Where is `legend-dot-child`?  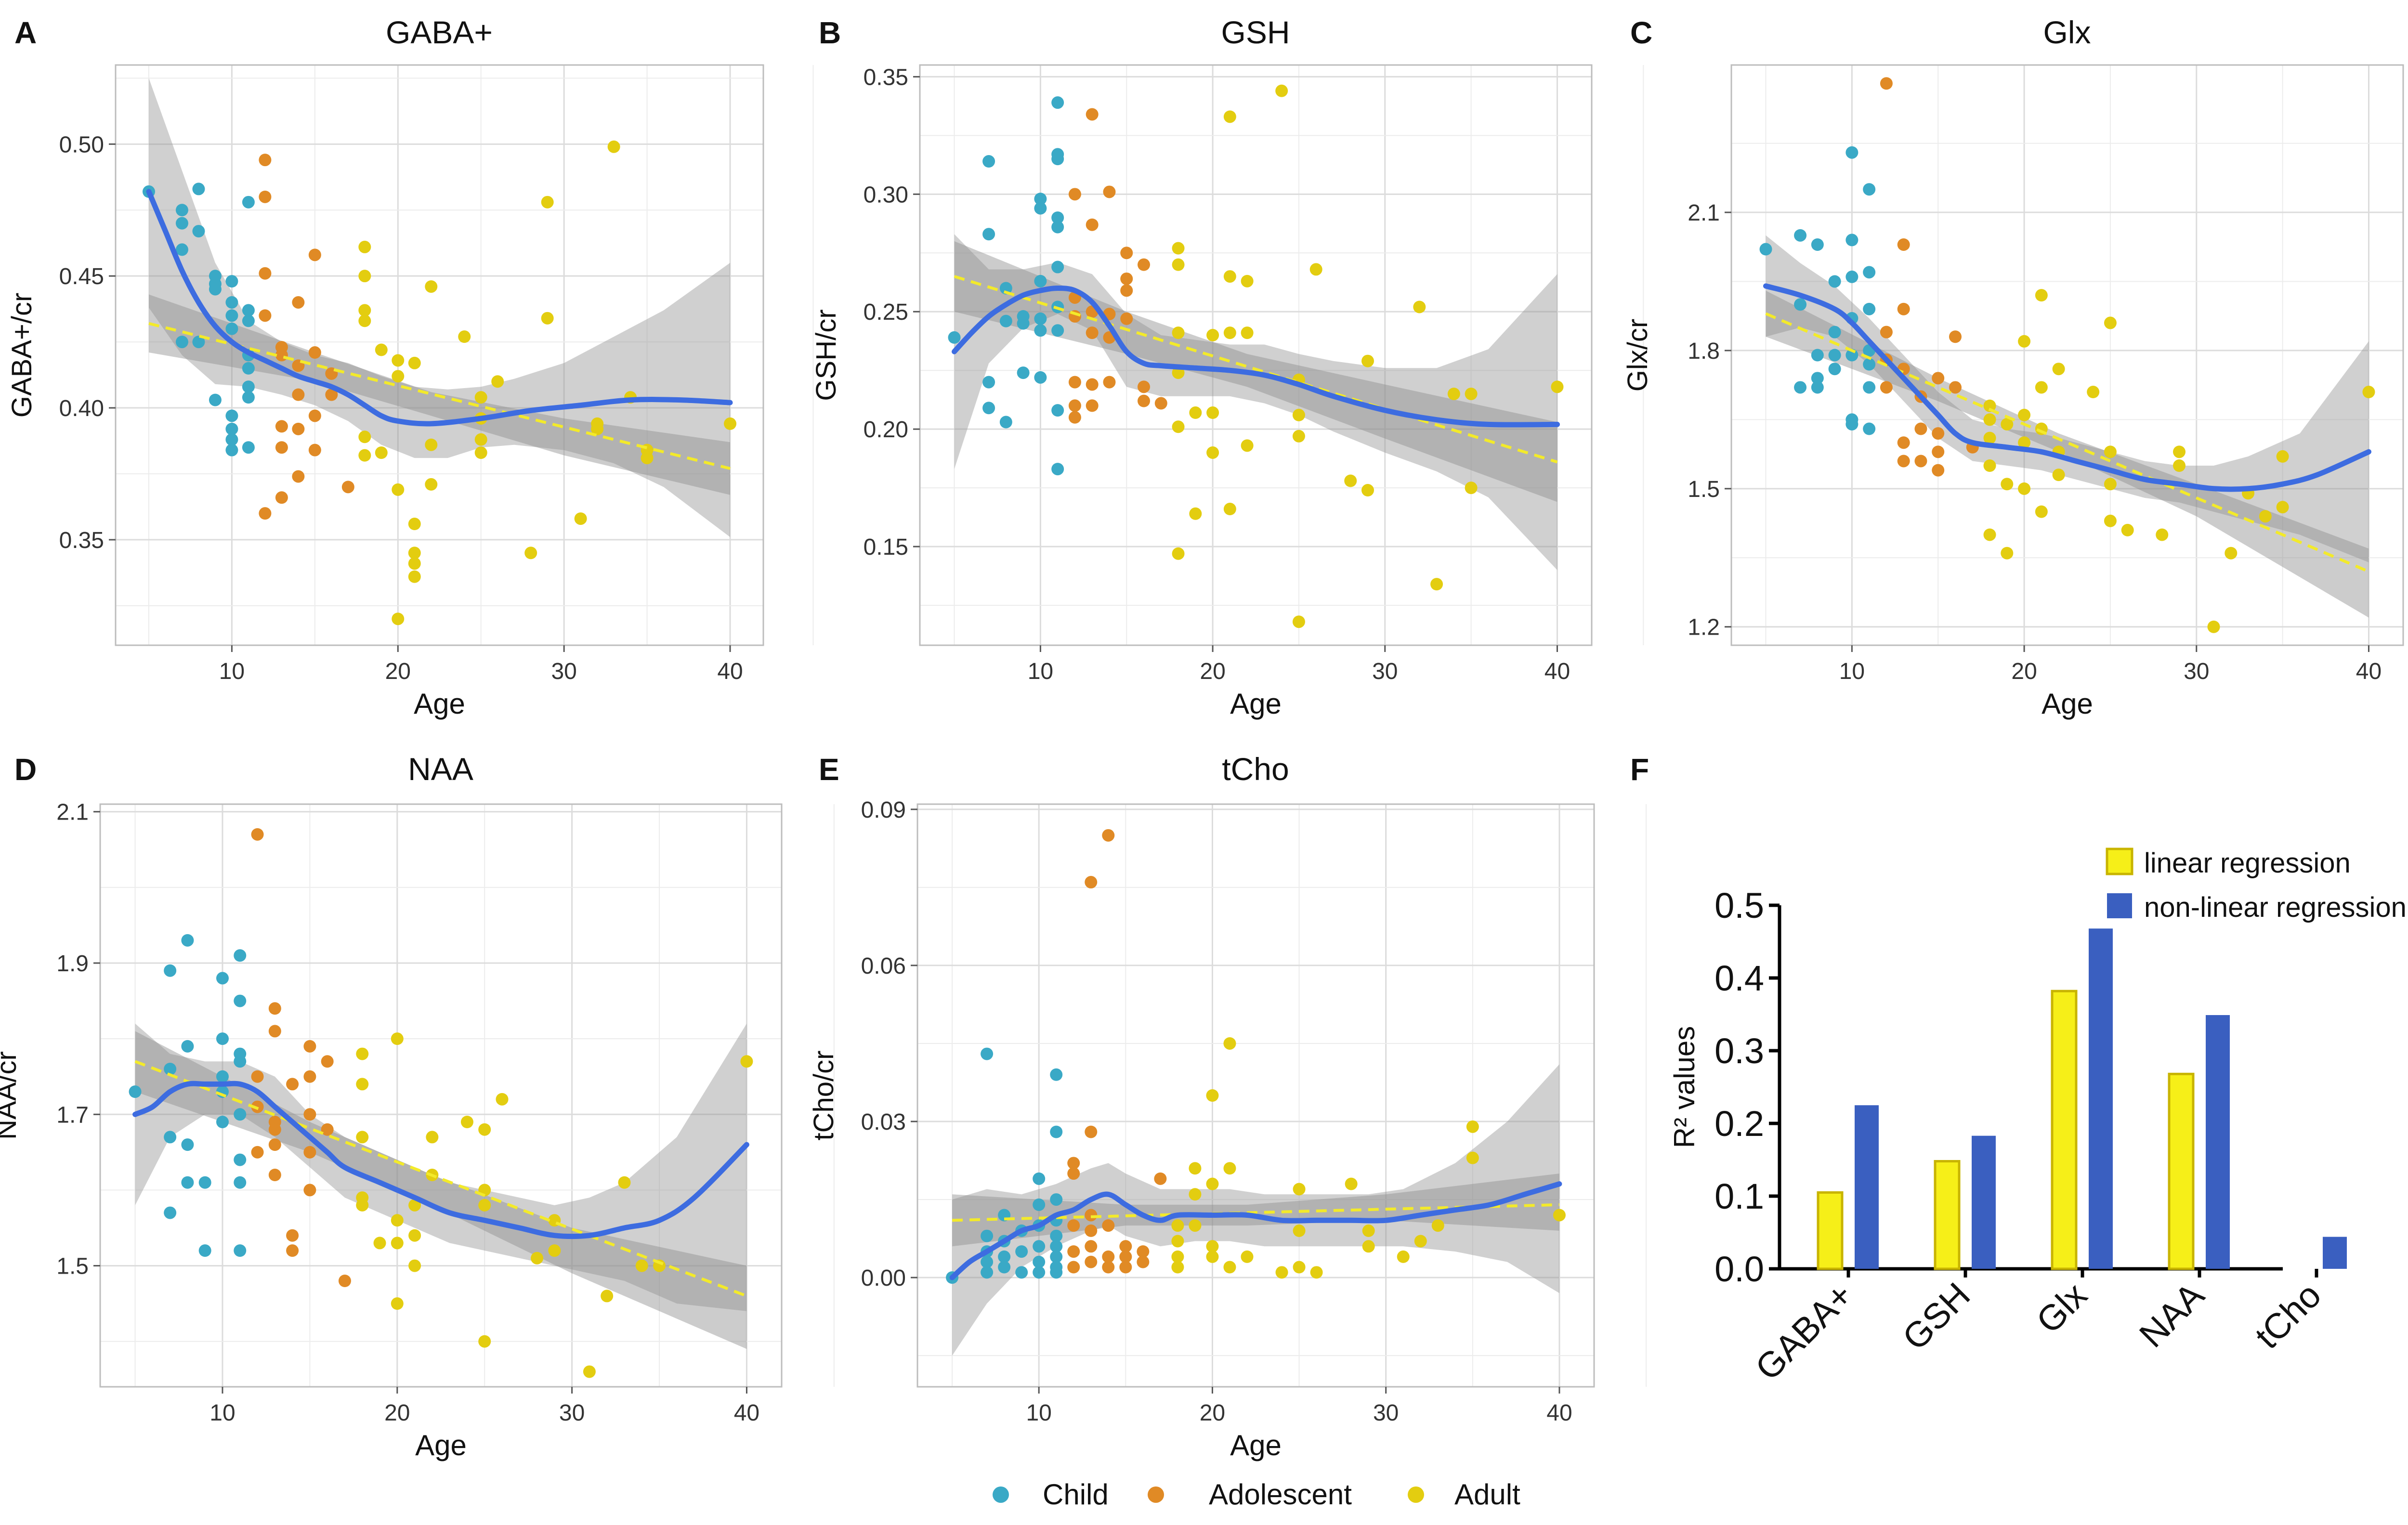 legend-dot-child is located at coordinates (1001, 1494).